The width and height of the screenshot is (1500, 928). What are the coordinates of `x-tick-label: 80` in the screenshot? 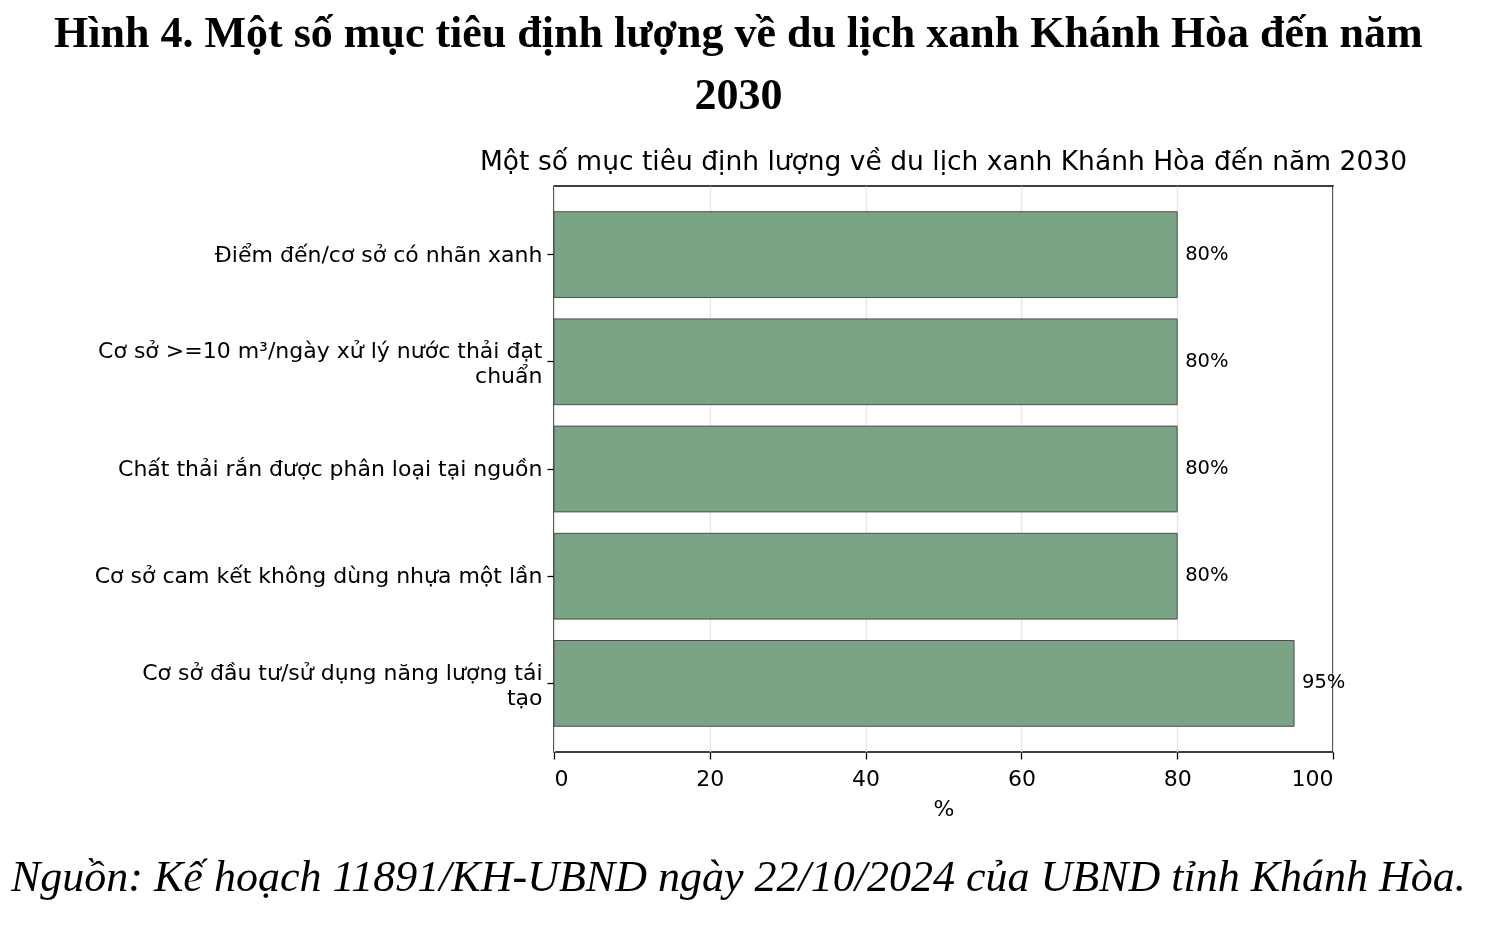 It's located at (1177, 778).